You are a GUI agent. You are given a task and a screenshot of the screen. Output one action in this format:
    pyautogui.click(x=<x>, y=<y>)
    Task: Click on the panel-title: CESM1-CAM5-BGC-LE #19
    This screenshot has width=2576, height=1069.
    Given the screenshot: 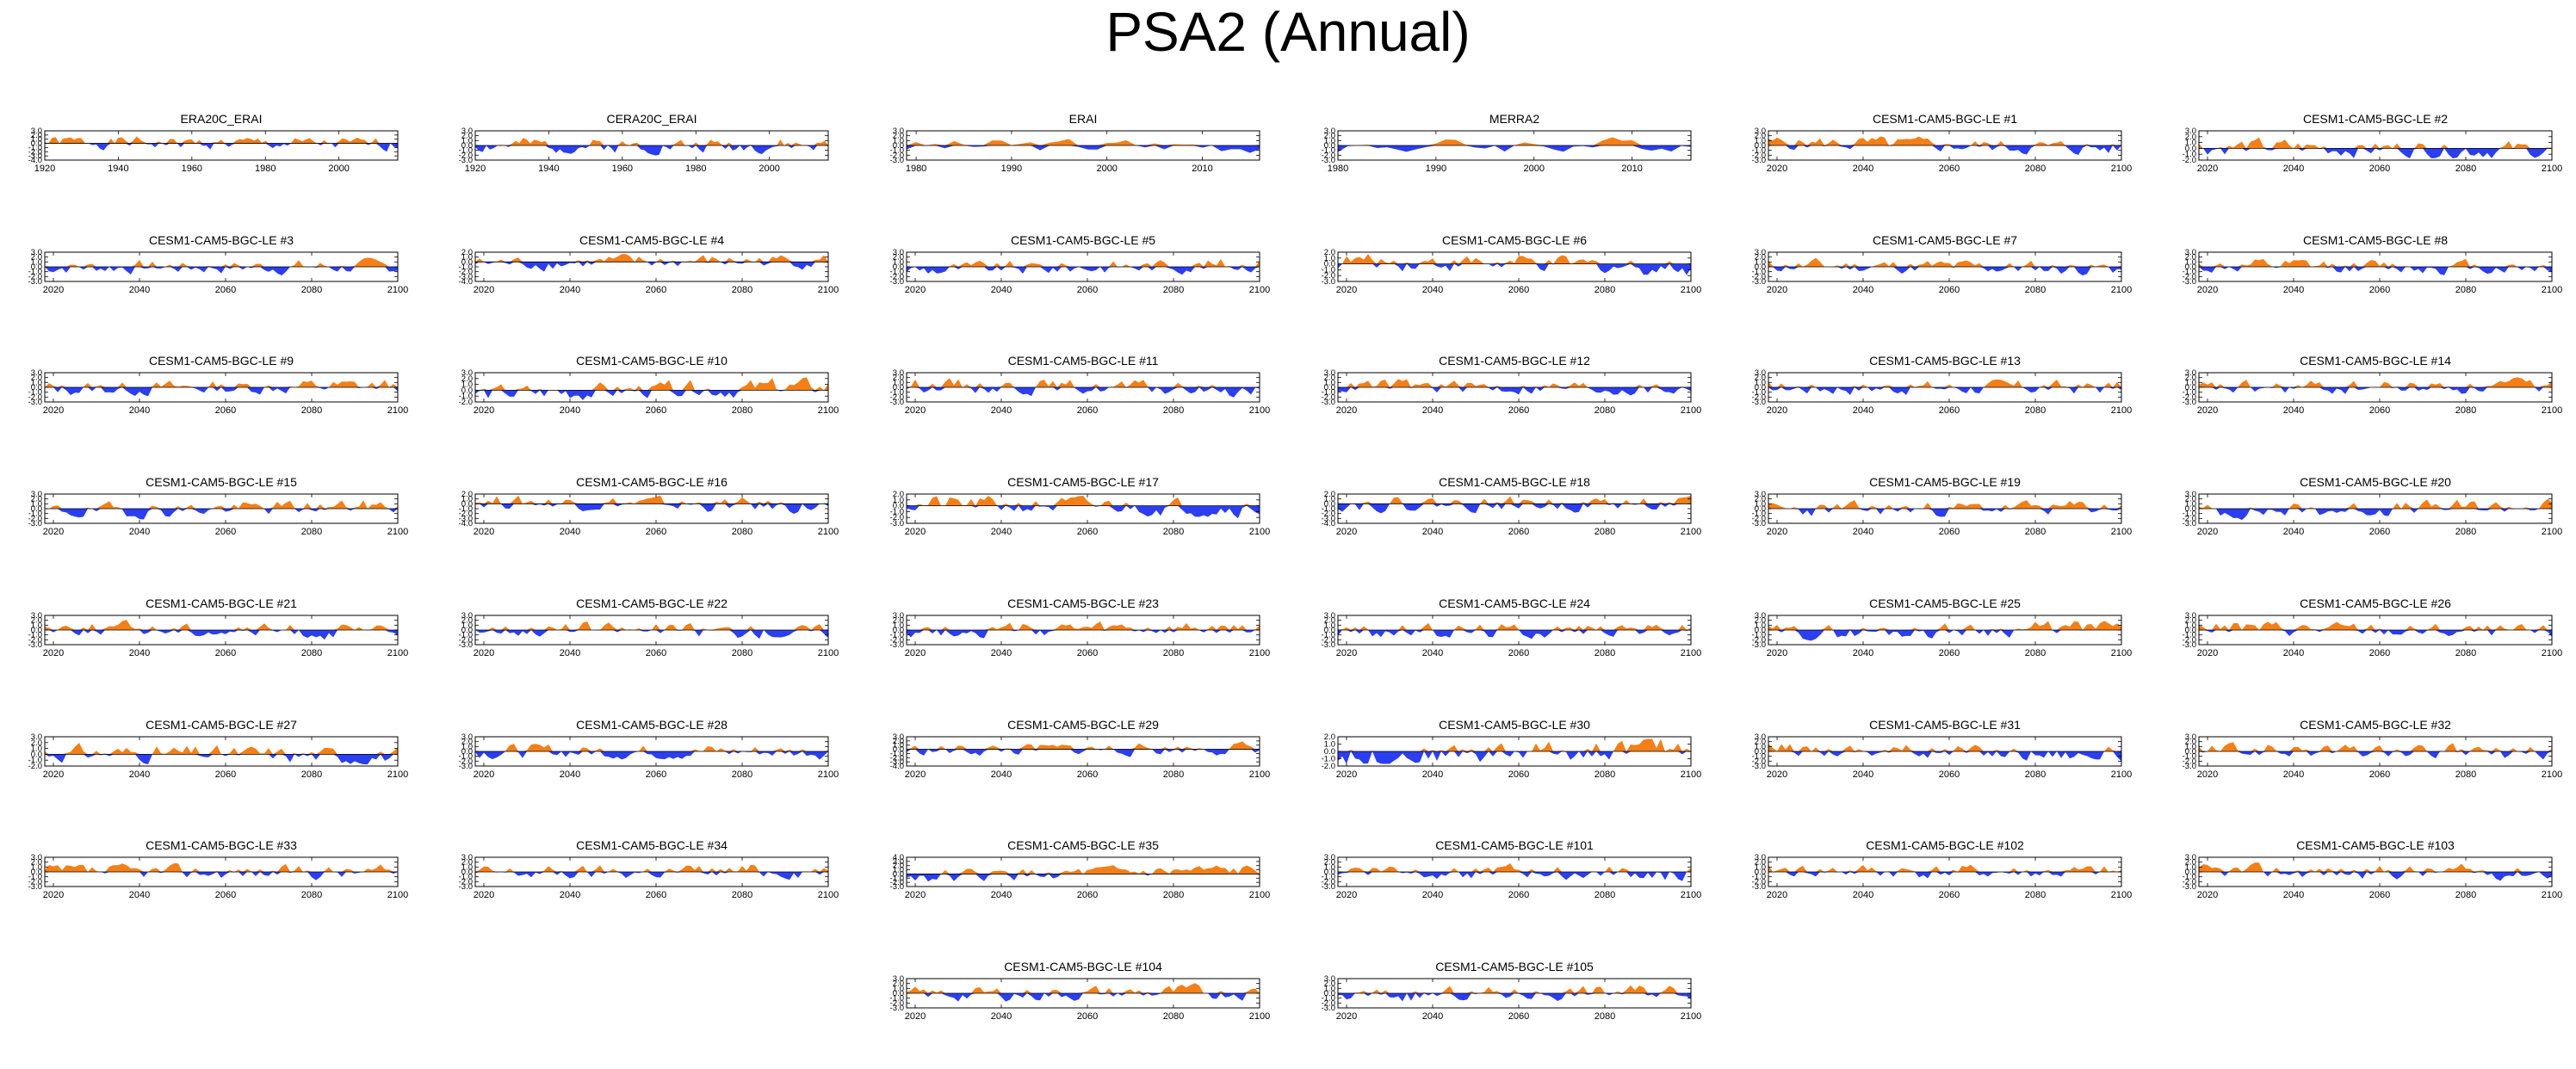 What is the action you would take?
    pyautogui.click(x=1945, y=482)
    